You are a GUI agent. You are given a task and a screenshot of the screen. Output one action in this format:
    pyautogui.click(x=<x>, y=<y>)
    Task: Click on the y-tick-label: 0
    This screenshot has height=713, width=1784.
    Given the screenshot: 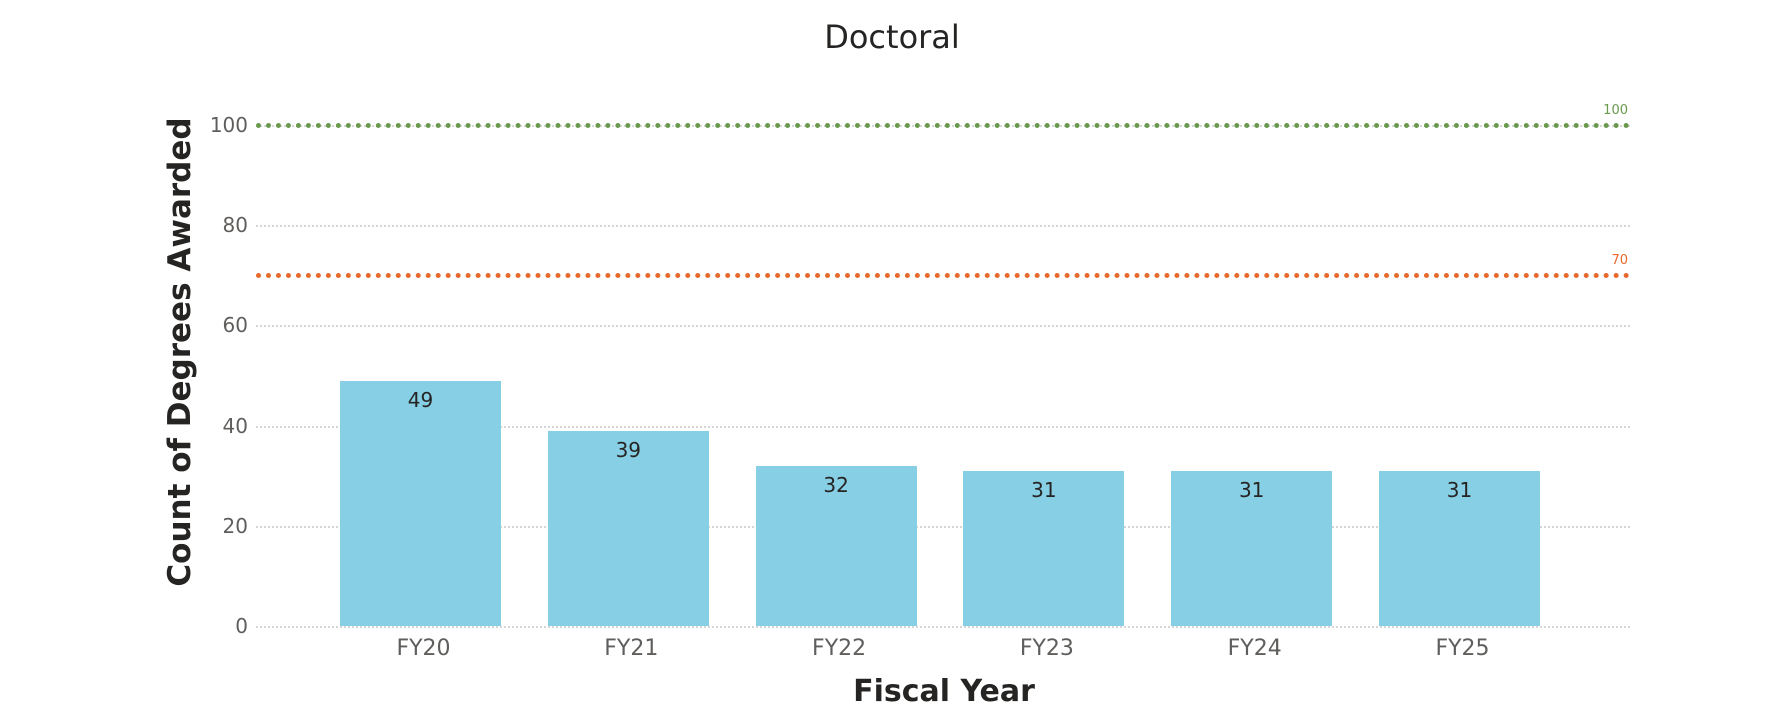 What is the action you would take?
    pyautogui.click(x=241, y=626)
    